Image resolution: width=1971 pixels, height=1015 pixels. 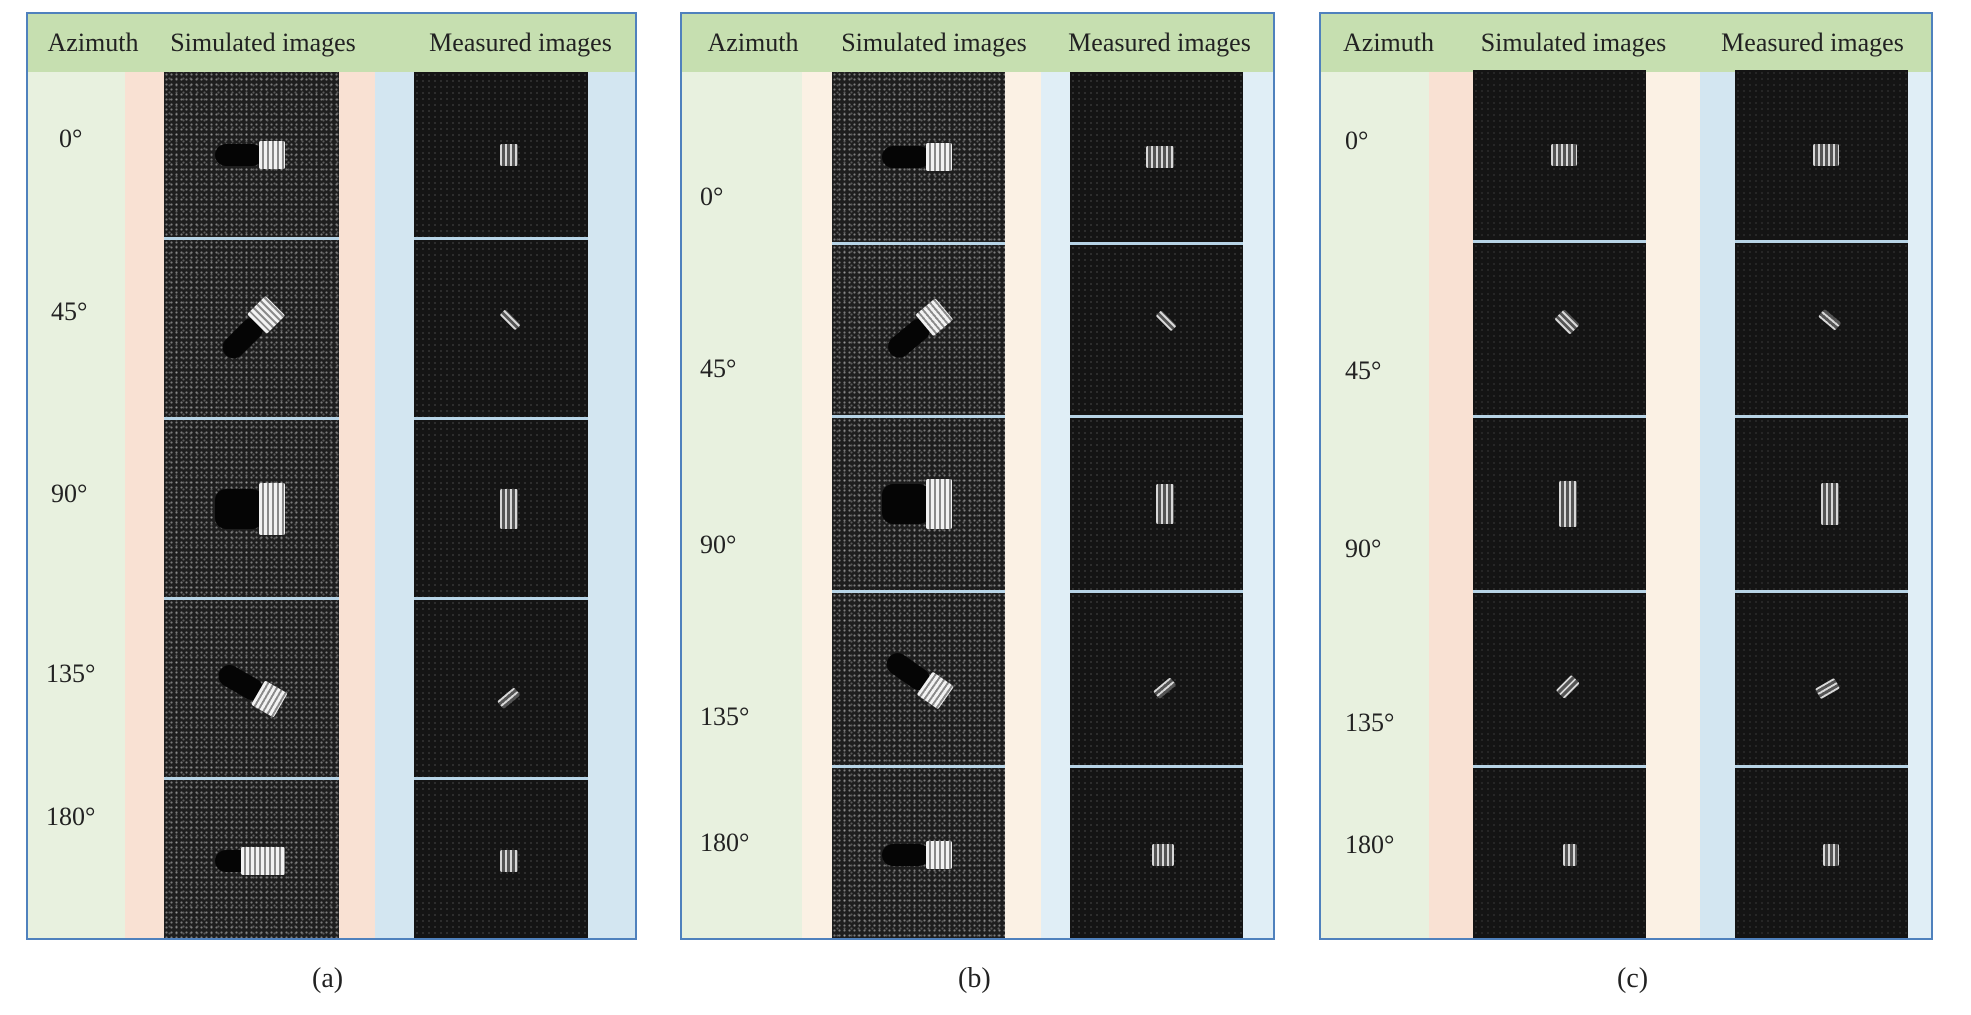 I want to click on panel-caption-c: (c), so click(x=1633, y=978).